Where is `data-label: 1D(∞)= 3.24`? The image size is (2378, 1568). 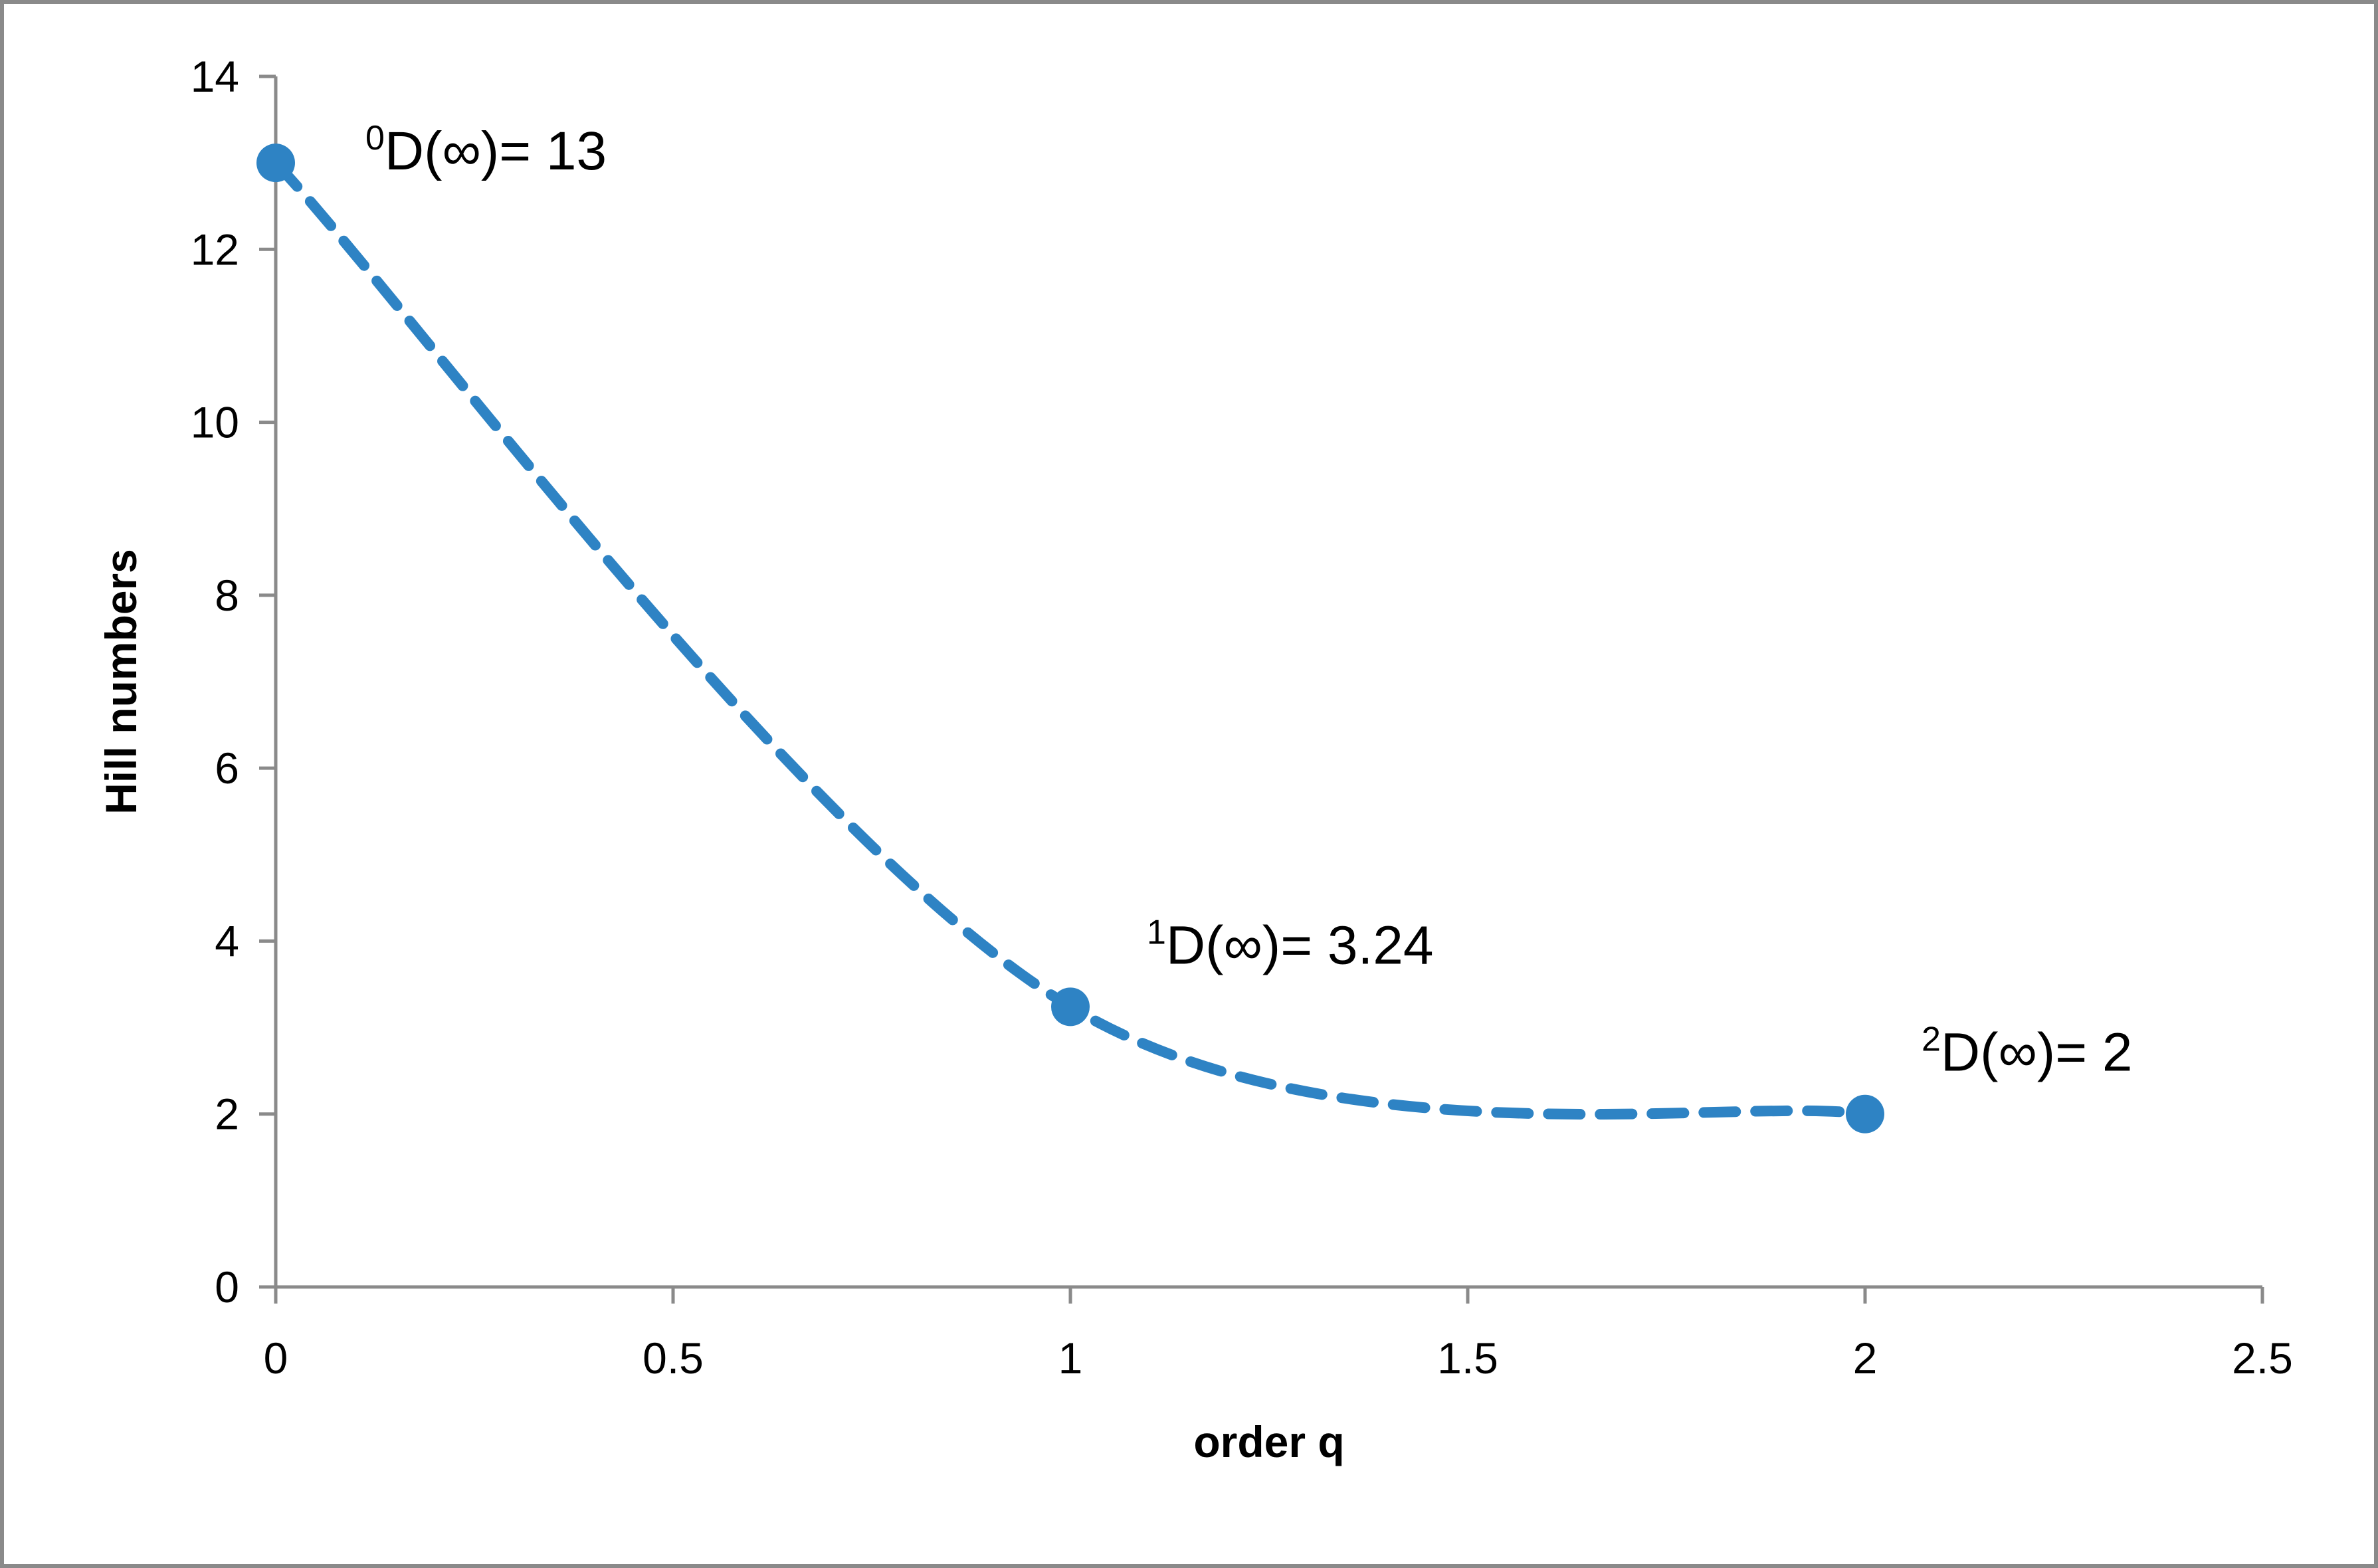
data-label: 1D(∞)= 3.24 is located at coordinates (1290, 944).